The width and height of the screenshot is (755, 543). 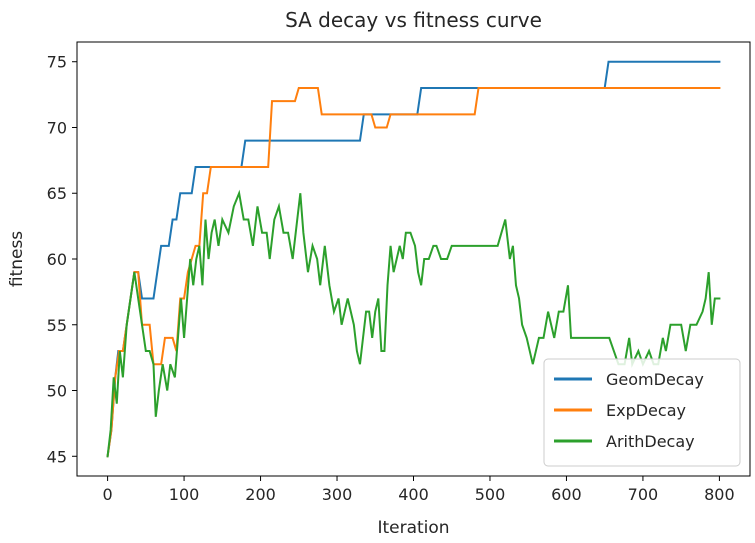 I want to click on x-tick-label: 200, so click(x=260, y=494).